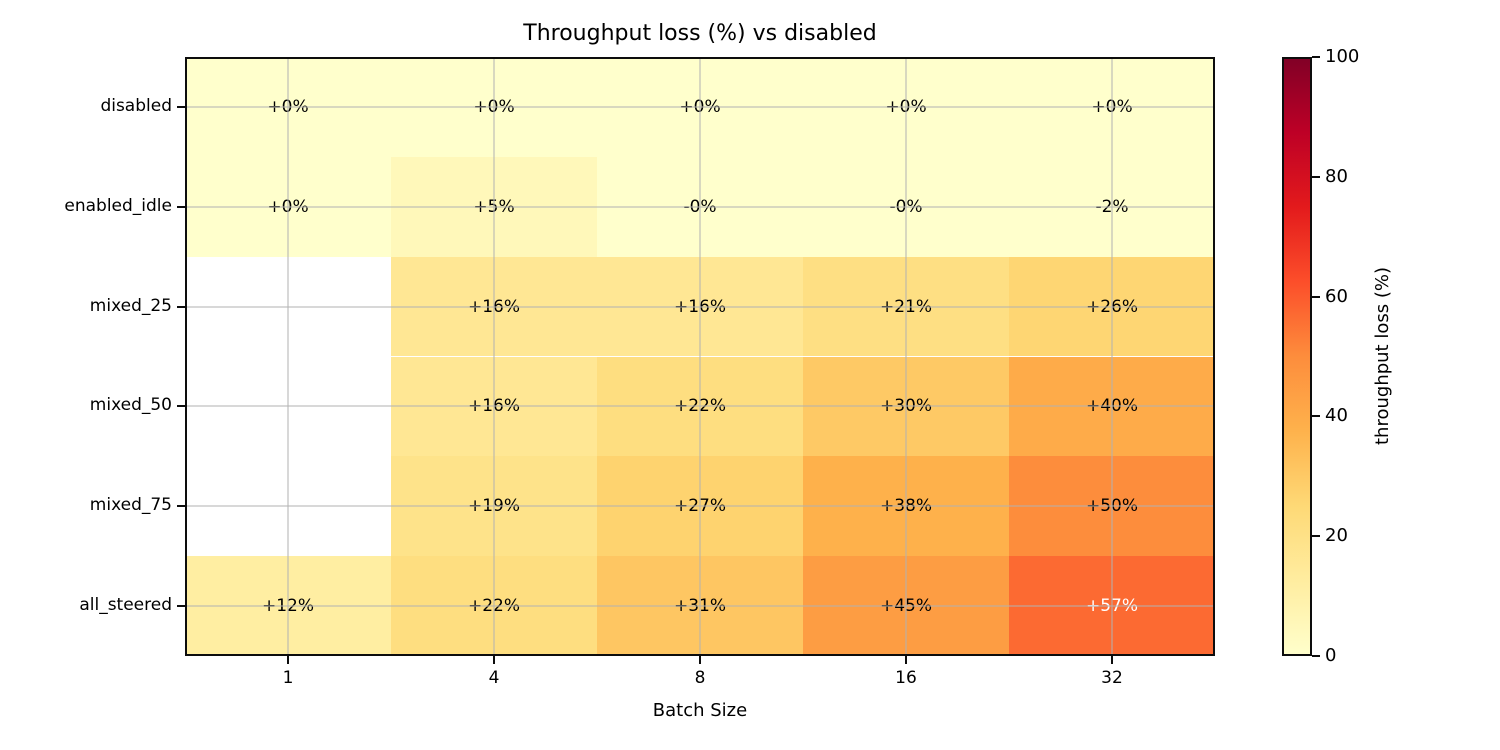  What do you see at coordinates (1342, 56) in the screenshot?
I see `colorbar-tick-label: 100` at bounding box center [1342, 56].